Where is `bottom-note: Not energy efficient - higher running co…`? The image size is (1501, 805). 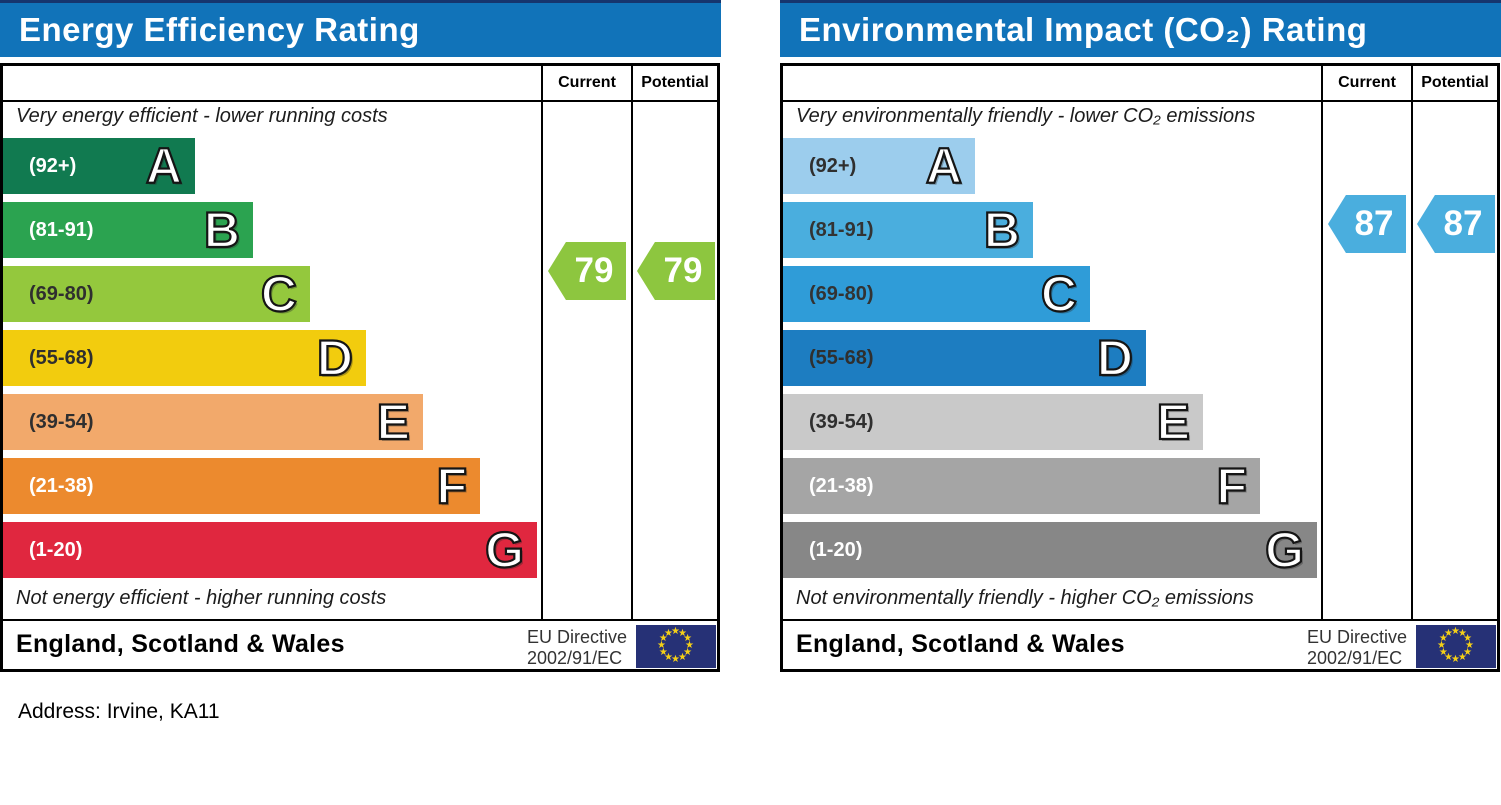
bottom-note: Not energy efficient - higher running co… is located at coordinates (201, 598).